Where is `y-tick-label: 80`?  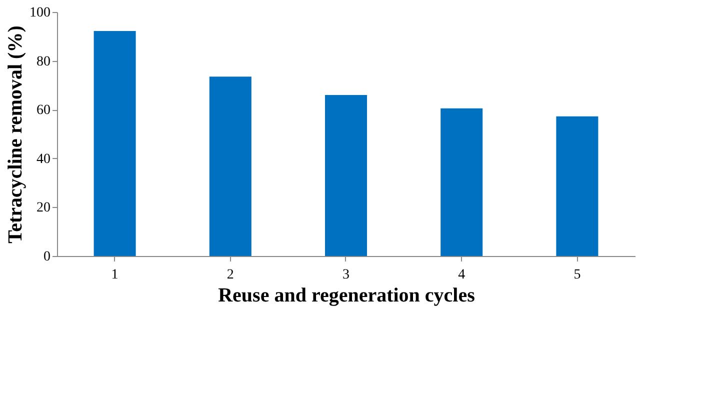
y-tick-label: 80 is located at coordinates (43, 62).